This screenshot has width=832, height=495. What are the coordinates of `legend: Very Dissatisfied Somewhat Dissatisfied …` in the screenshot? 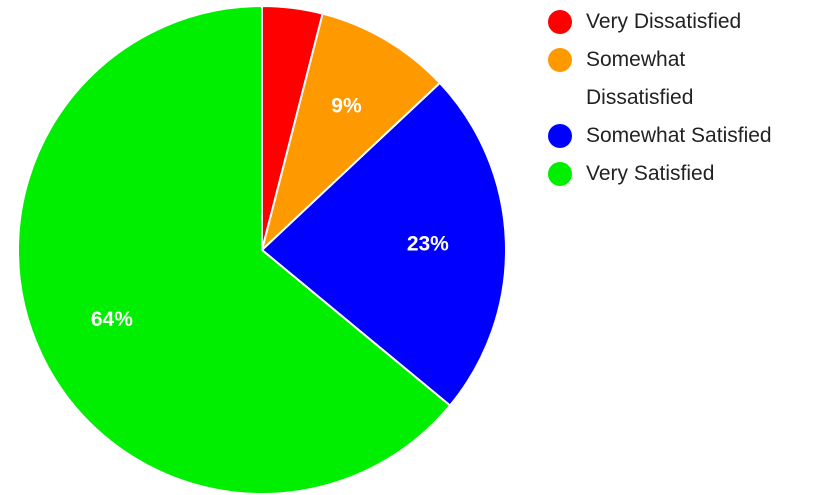 It's located at (690, 98).